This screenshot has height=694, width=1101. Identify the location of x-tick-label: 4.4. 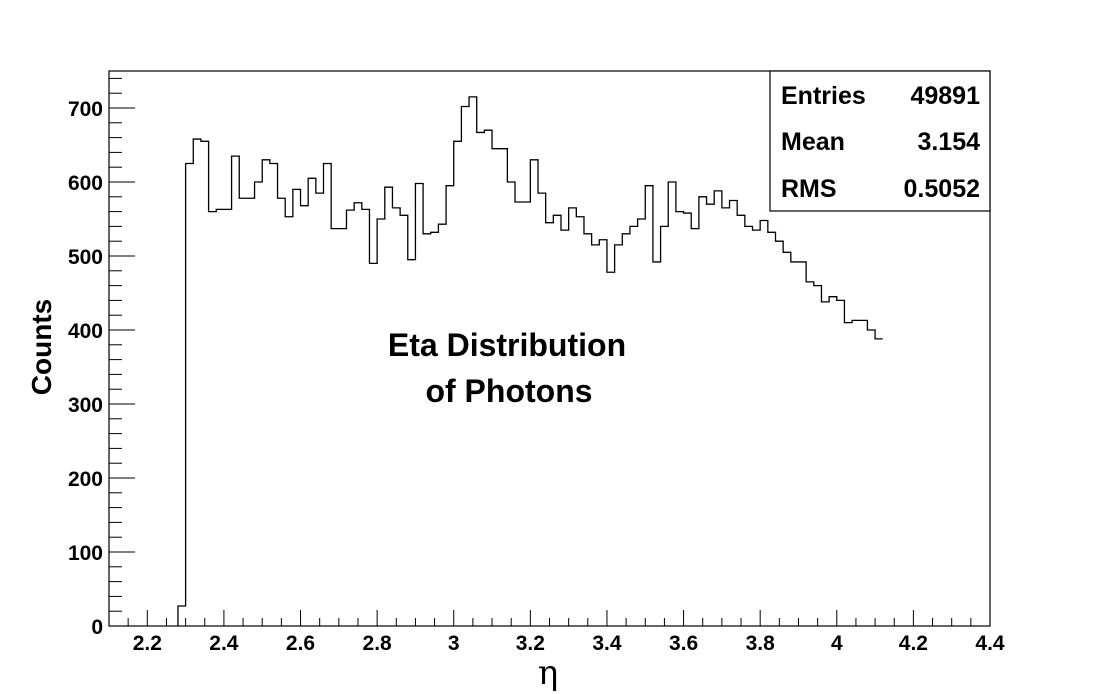
(990, 643).